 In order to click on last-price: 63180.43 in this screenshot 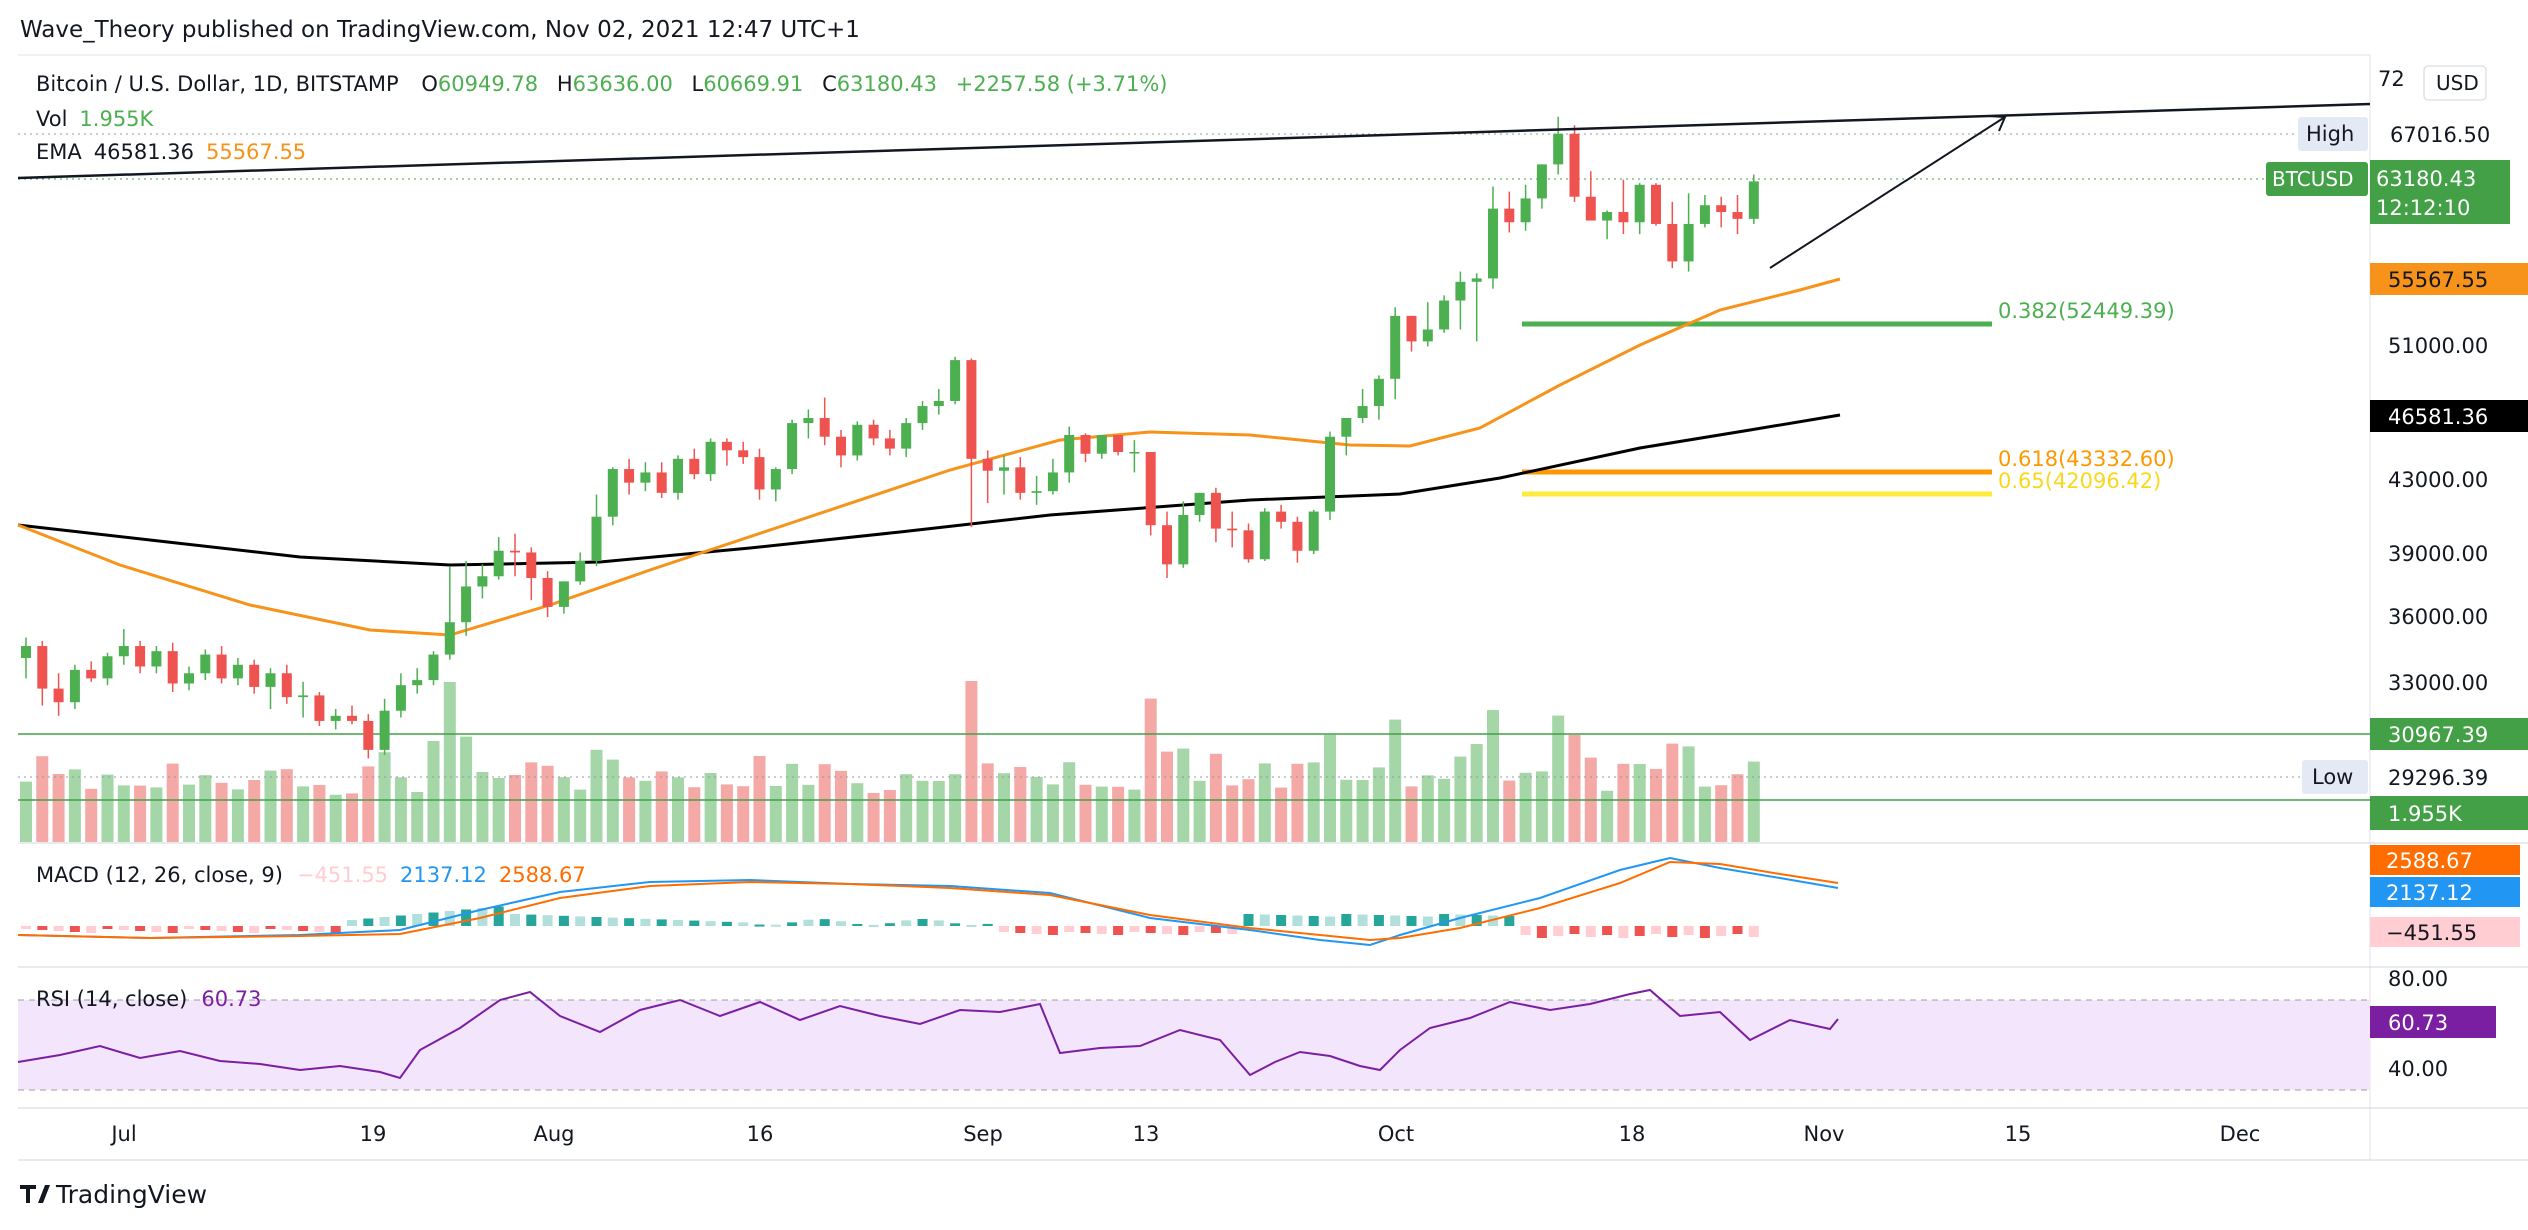, I will do `click(2426, 179)`.